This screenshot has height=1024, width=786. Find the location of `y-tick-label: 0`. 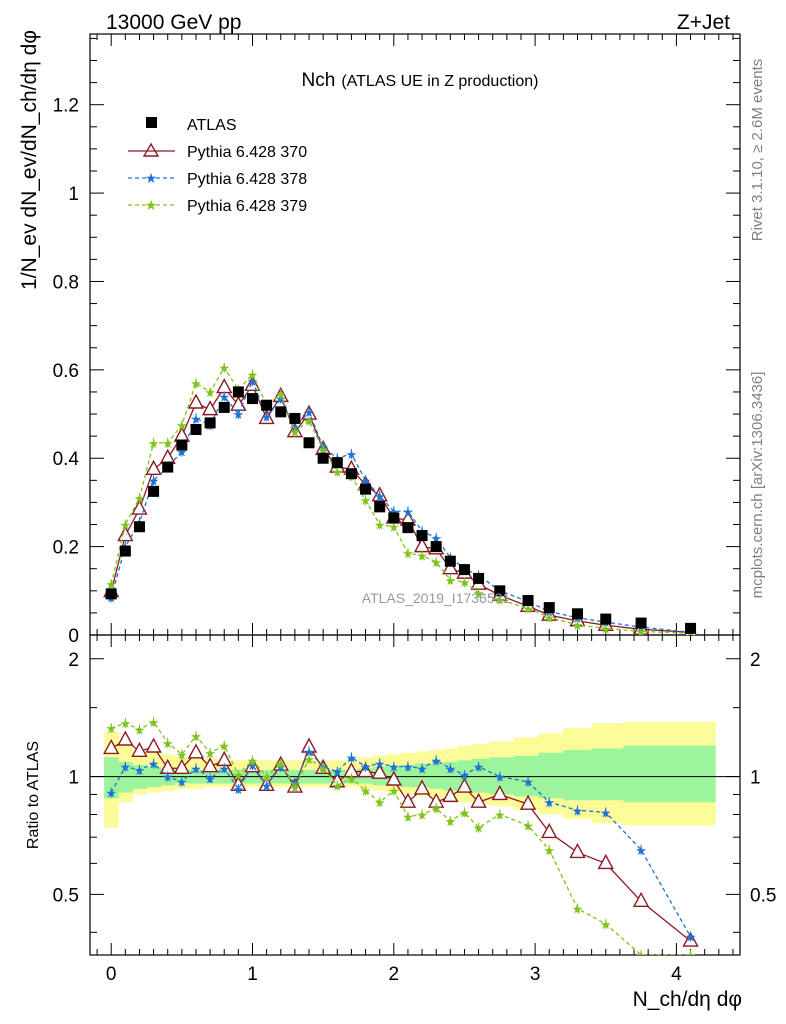

y-tick-label: 0 is located at coordinates (73, 636).